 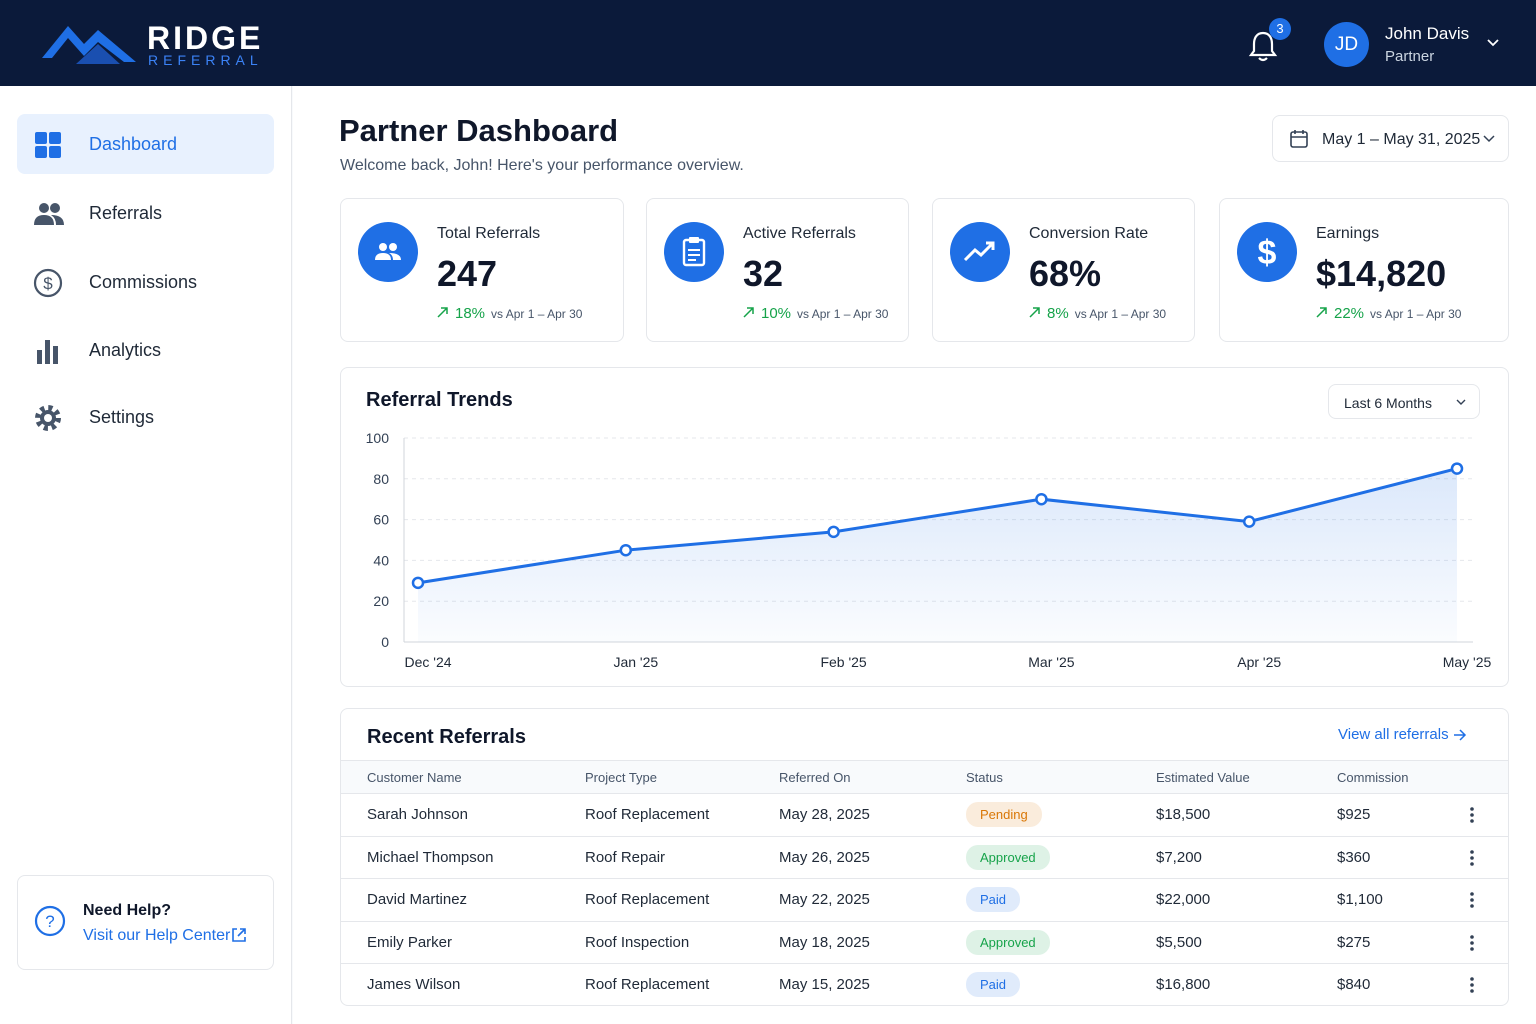 What do you see at coordinates (824, 857) in the screenshot?
I see `table-cell: May 26, 2025` at bounding box center [824, 857].